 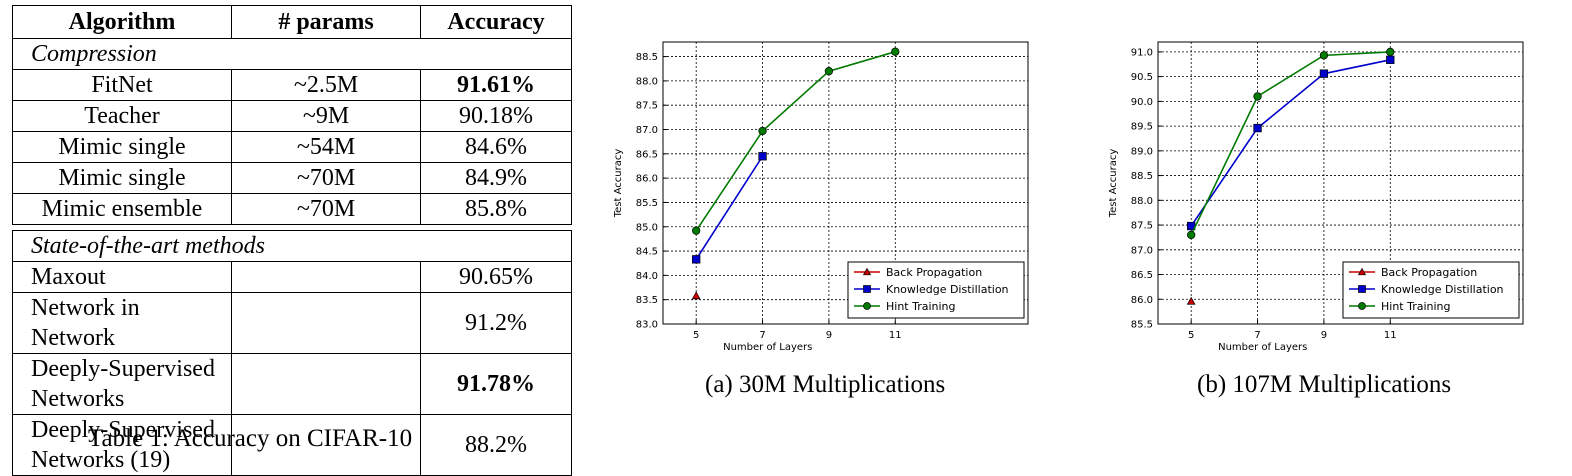 I want to click on cell-algorithm: Teacher, so click(x=122, y=116).